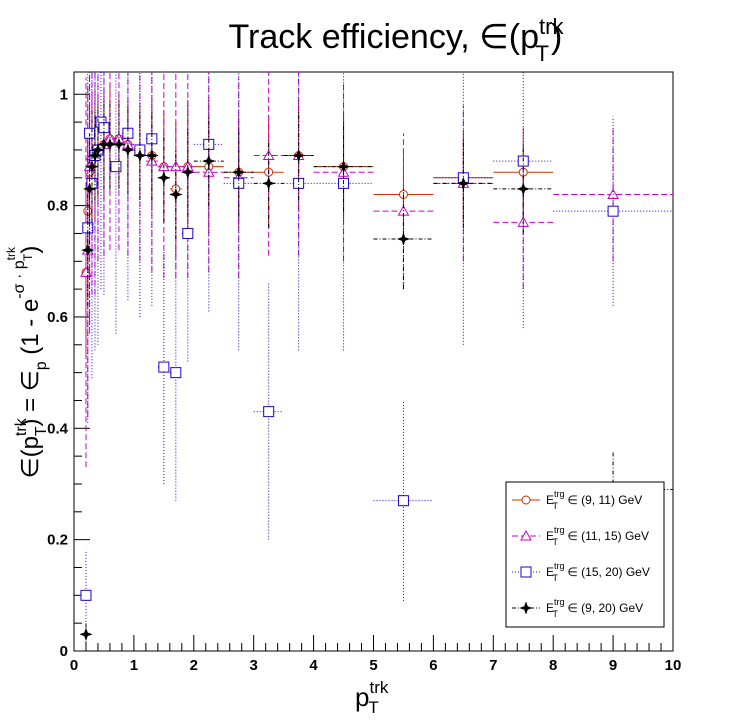 Image resolution: width=748 pixels, height=724 pixels. What do you see at coordinates (597, 536) in the screenshot?
I see `legend-label: Etrg T ∈ (11, 15) GeV` at bounding box center [597, 536].